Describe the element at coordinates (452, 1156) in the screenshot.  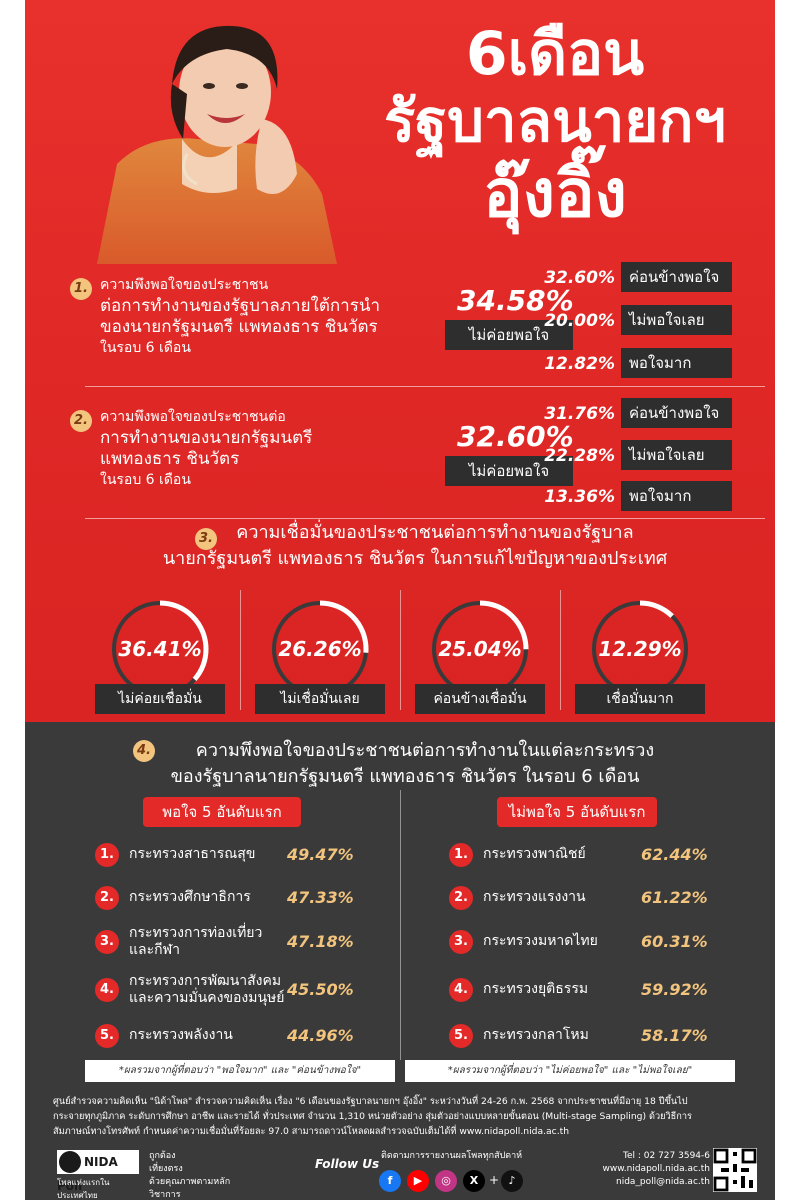
I see `follow-caption: ติดตามการรายงานผลโพลทุกสัปดาห์` at that location.